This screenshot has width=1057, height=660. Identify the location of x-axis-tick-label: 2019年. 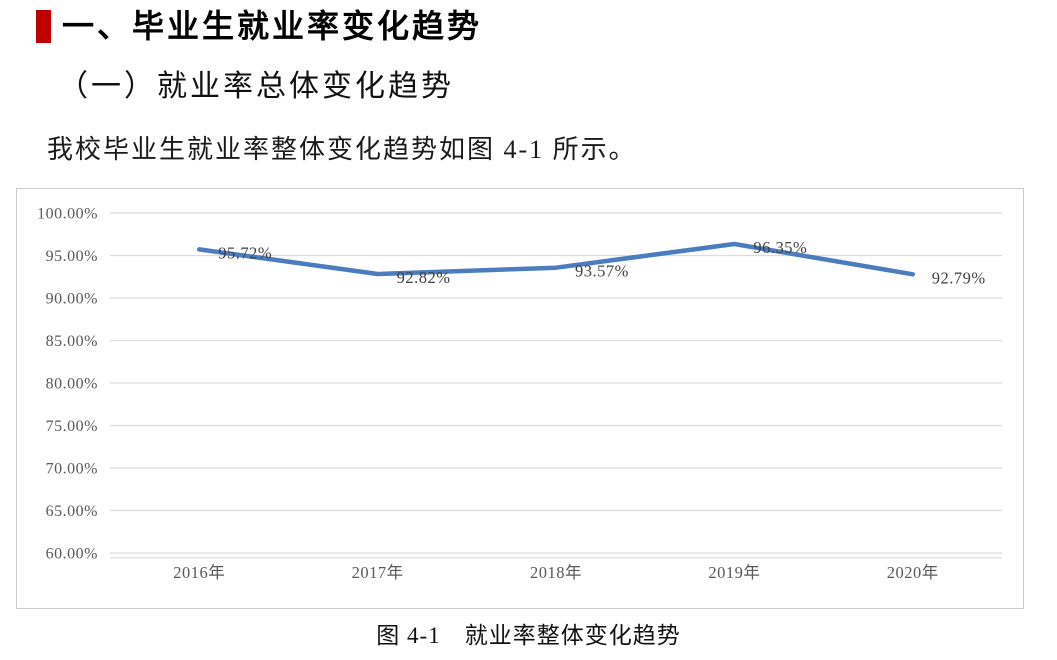
(734, 572).